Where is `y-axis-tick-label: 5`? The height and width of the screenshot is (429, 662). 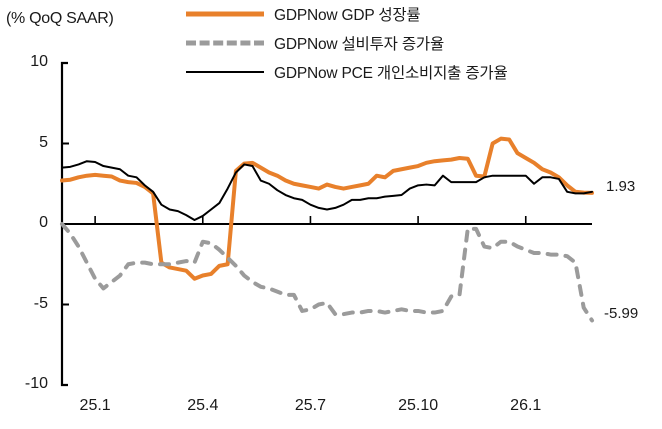 y-axis-tick-label: 5 is located at coordinates (43, 142).